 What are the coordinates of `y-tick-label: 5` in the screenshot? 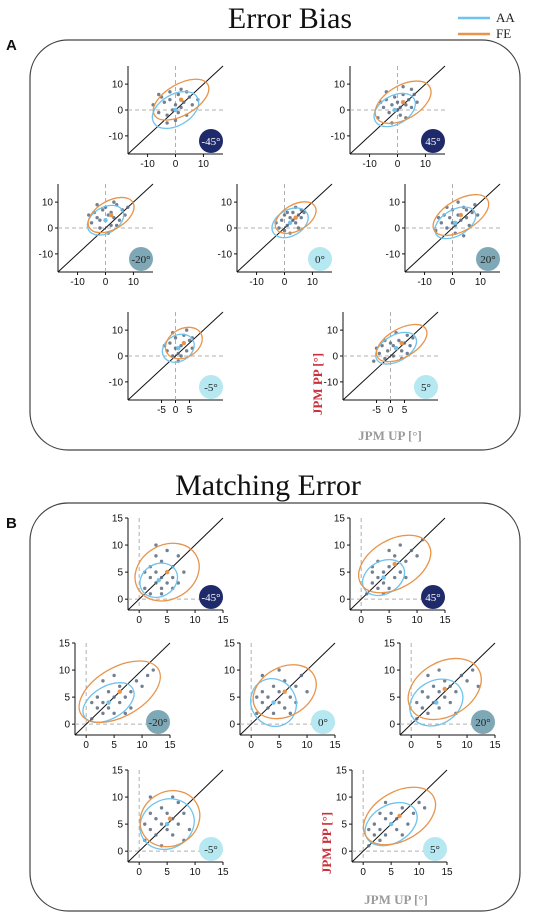 It's located at (67, 698).